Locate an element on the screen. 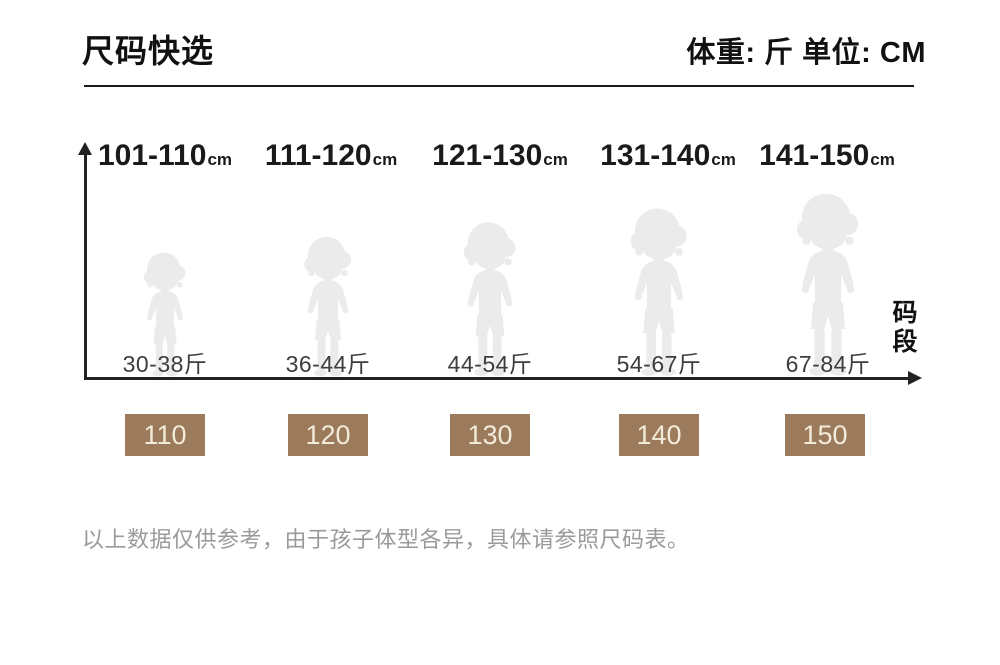 The width and height of the screenshot is (1000, 665). disclaimer-note: 以上数据仅供参考，由于孩子体型各异，具体请参照尺码表。 is located at coordinates (386, 539).